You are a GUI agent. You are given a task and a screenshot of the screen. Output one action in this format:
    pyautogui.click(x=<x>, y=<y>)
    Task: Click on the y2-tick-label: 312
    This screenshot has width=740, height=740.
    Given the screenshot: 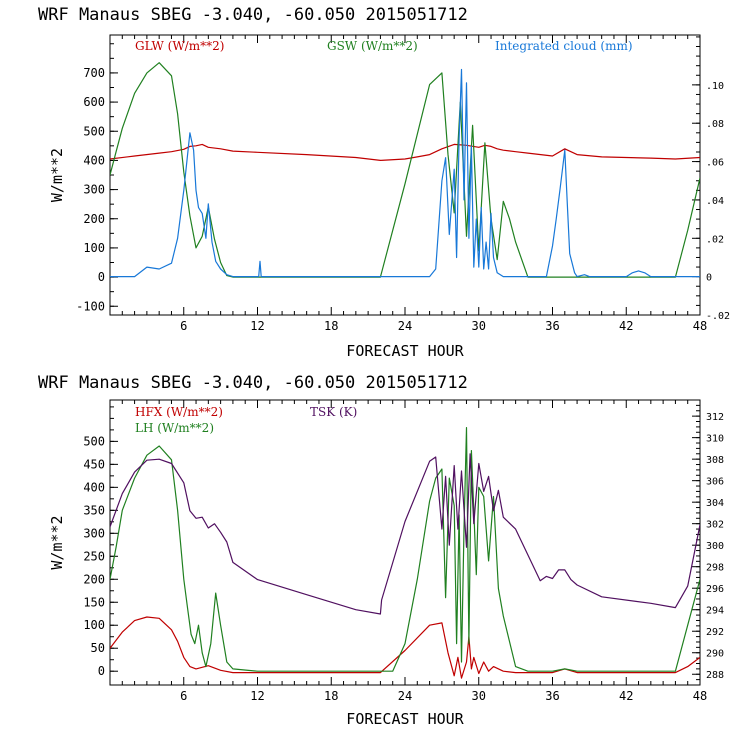 What is the action you would take?
    pyautogui.click(x=715, y=417)
    